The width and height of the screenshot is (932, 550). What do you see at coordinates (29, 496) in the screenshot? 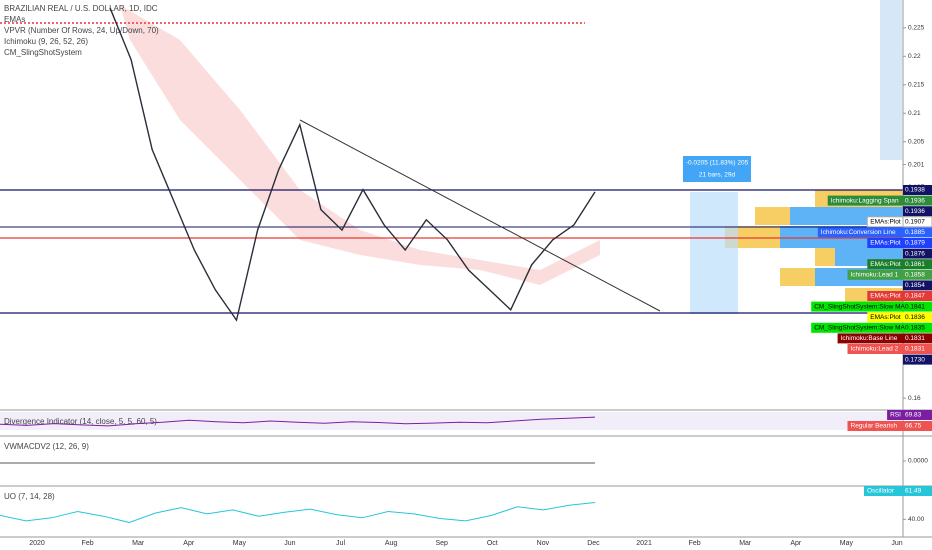
I see `pane-title: UO (7, 14, 28)` at bounding box center [29, 496].